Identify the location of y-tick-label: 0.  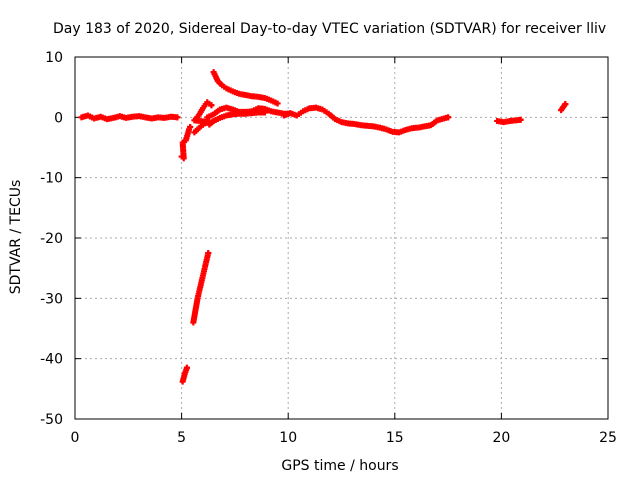
(58, 118).